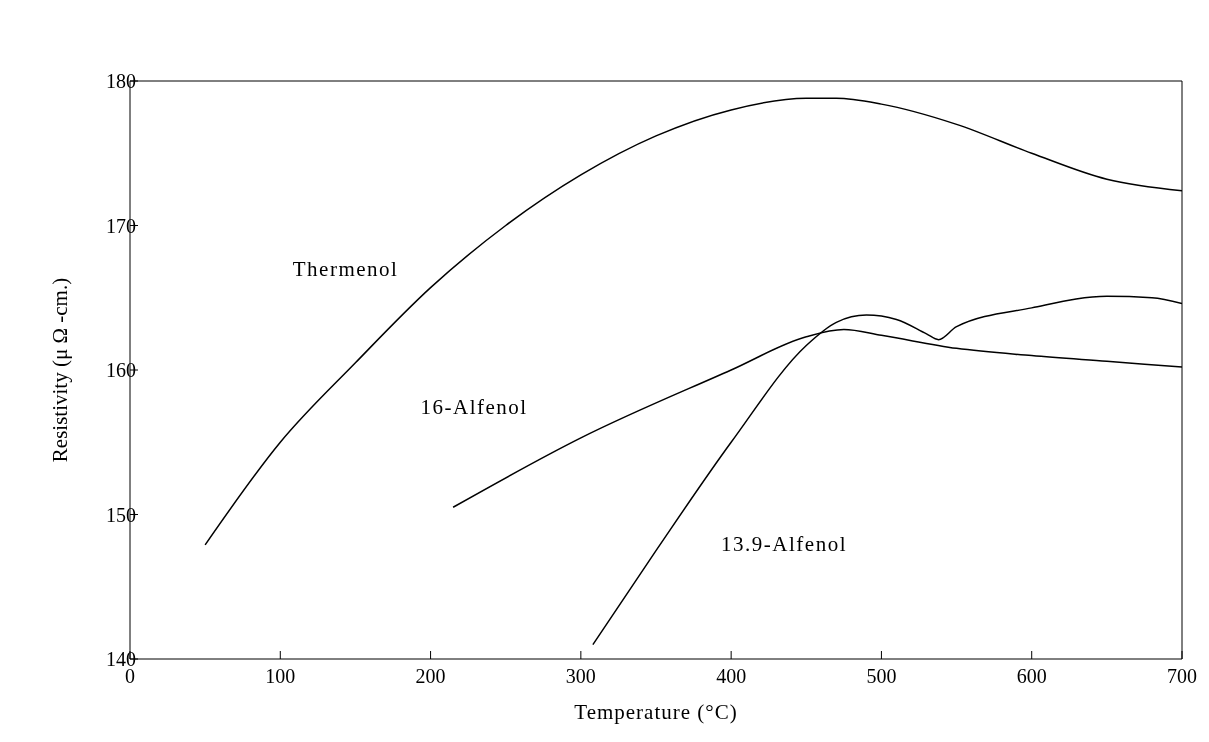  What do you see at coordinates (130, 676) in the screenshot?
I see `x-tick-label: 0` at bounding box center [130, 676].